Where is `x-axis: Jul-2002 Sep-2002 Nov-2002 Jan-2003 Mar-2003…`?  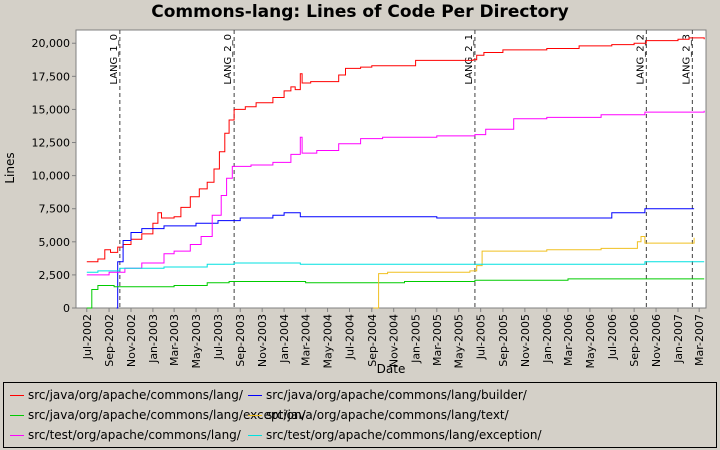
x-axis: Jul-2002 Sep-2002 Nov-2002 Jan-2003 Mar-2003… is located at coordinates (393, 338).